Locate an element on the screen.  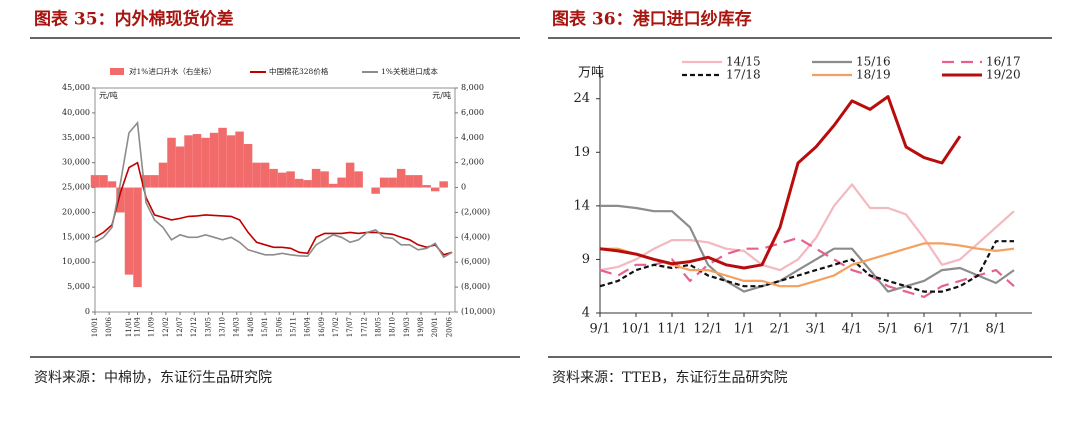
x-tick-label: 19/03 is located at coordinates (407, 327).